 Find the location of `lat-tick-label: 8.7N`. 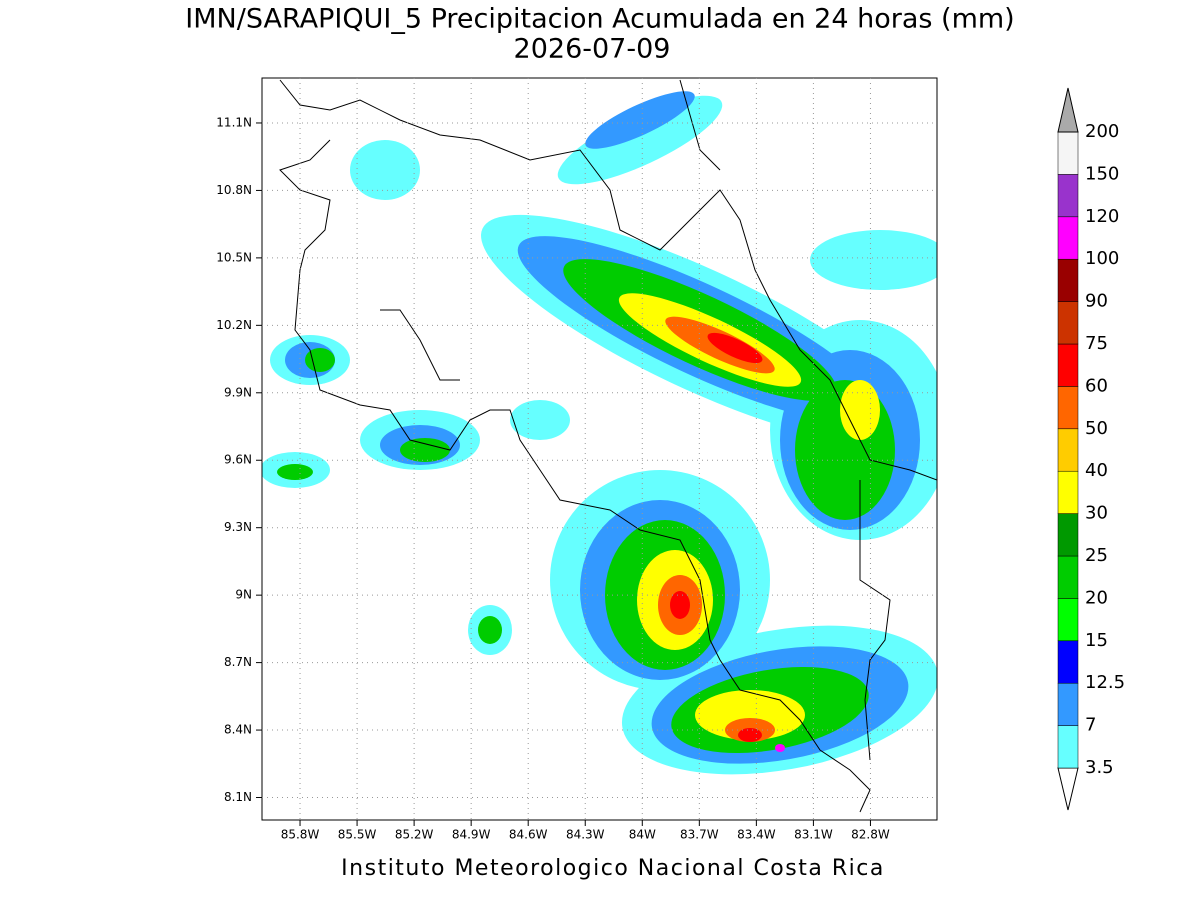

lat-tick-label: 8.7N is located at coordinates (238, 662).